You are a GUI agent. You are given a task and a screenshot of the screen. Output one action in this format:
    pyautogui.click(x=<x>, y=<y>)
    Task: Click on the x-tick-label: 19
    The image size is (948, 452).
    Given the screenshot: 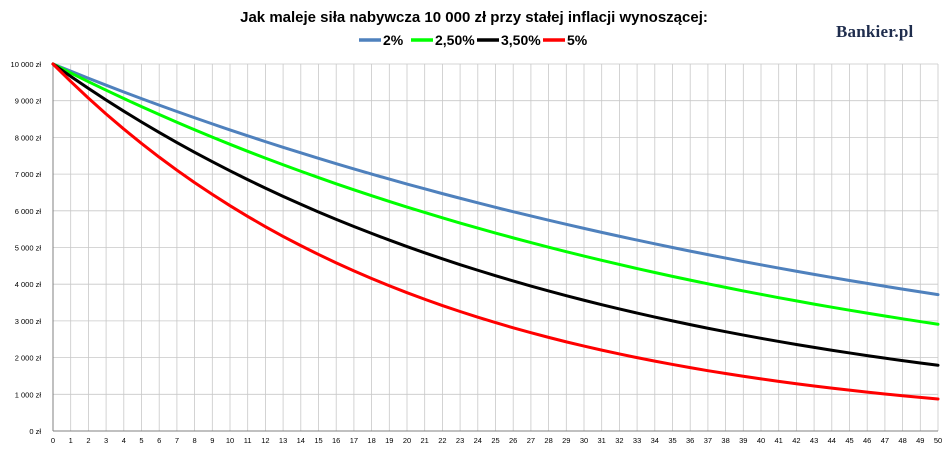 What is the action you would take?
    pyautogui.click(x=389, y=440)
    